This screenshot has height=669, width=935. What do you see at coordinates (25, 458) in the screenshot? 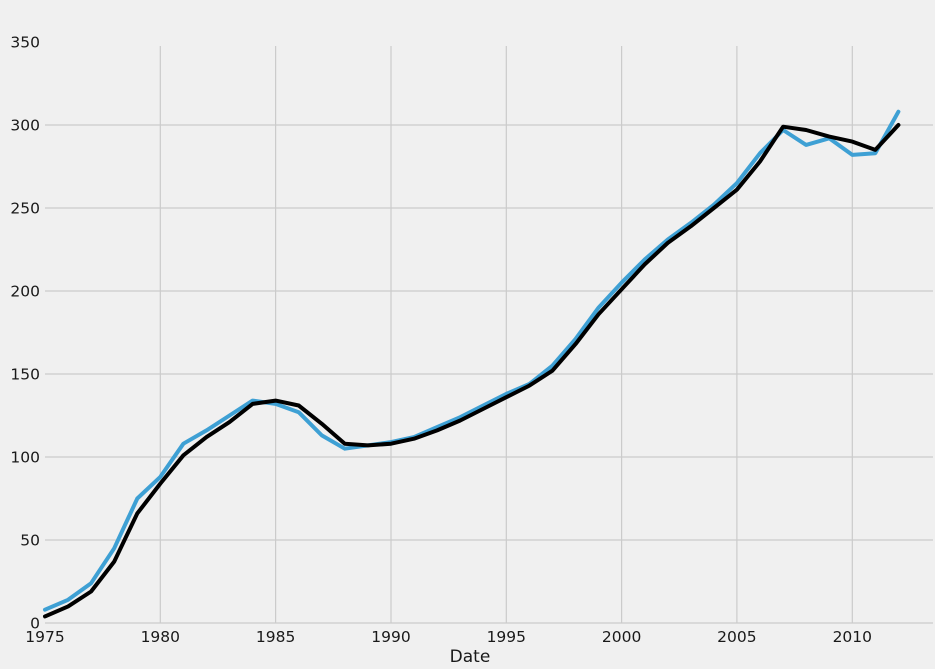
I see `y-tick-label: 100` at bounding box center [25, 458].